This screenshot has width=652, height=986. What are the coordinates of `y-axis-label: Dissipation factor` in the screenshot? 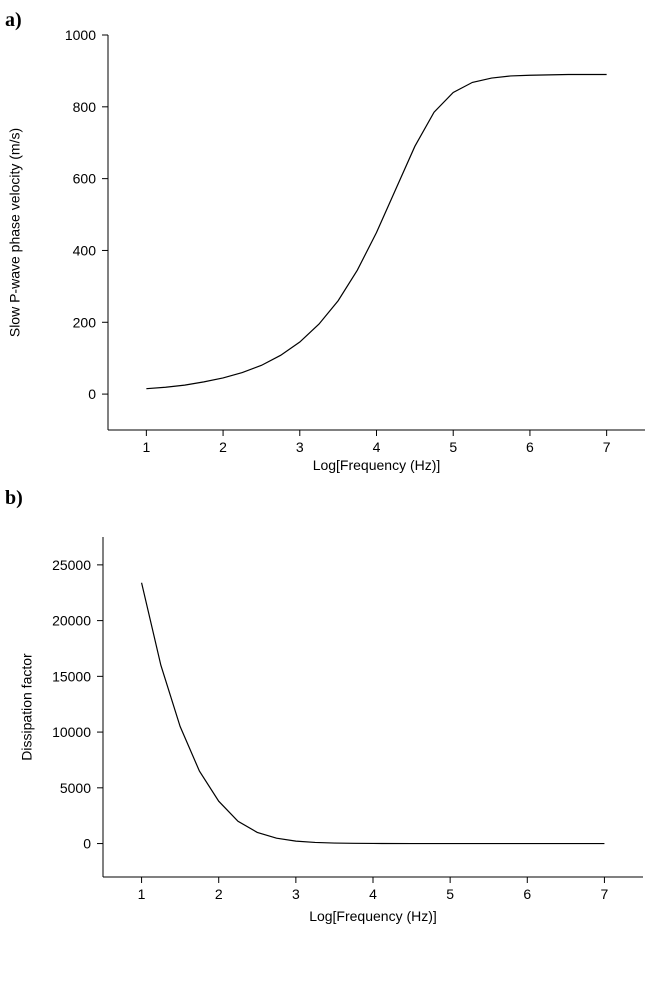 It's located at (27, 707).